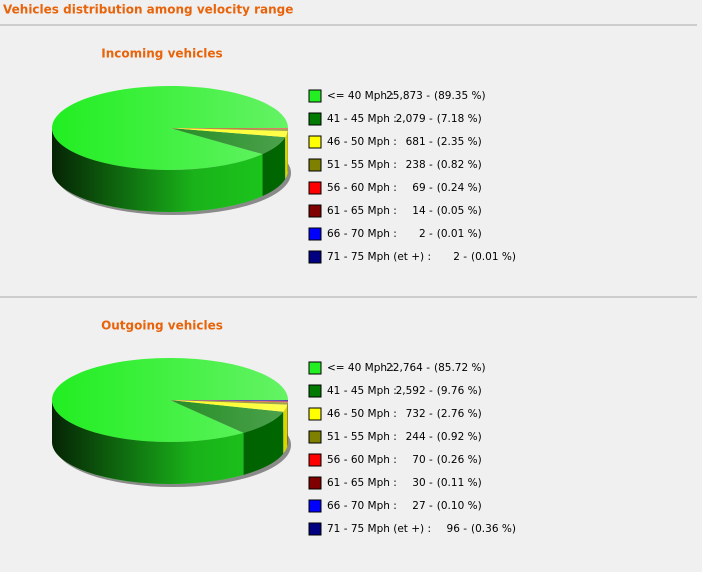 The image size is (702, 572). What do you see at coordinates (460, 96) in the screenshot?
I see `legend-share: (89.35 %)` at bounding box center [460, 96].